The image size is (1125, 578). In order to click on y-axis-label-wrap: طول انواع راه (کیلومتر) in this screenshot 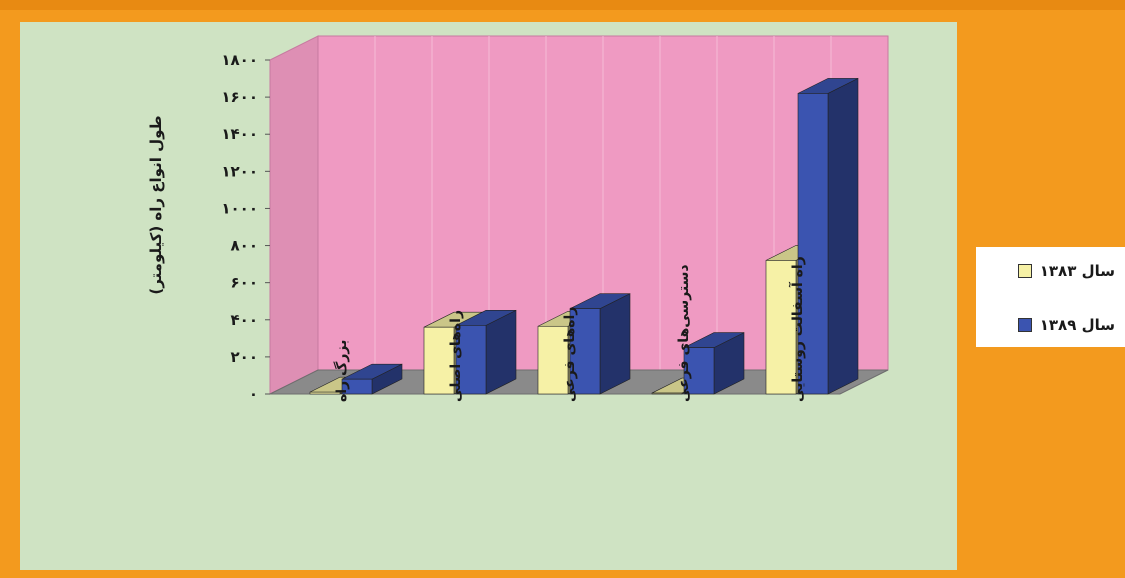, I will do `click(156, 205)`.